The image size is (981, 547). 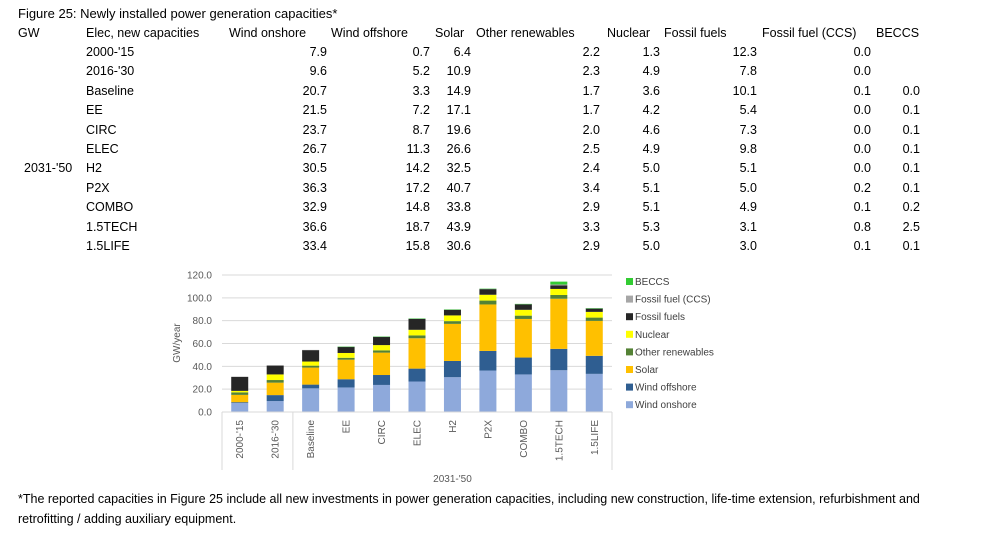 I want to click on table-cell: 18.7, so click(x=417, y=226).